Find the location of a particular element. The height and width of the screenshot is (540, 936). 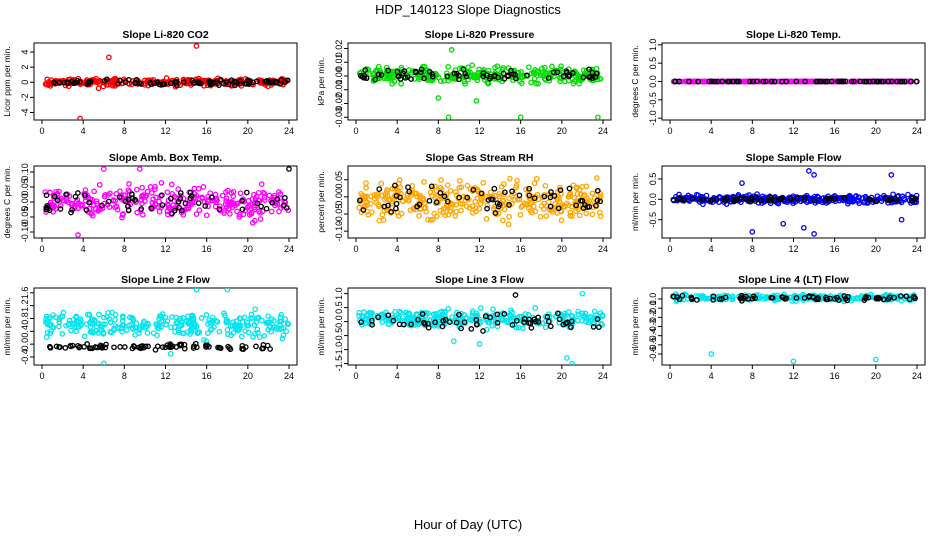

page-title: HDP_140123 Slope Diagnostics is located at coordinates (468, 9).